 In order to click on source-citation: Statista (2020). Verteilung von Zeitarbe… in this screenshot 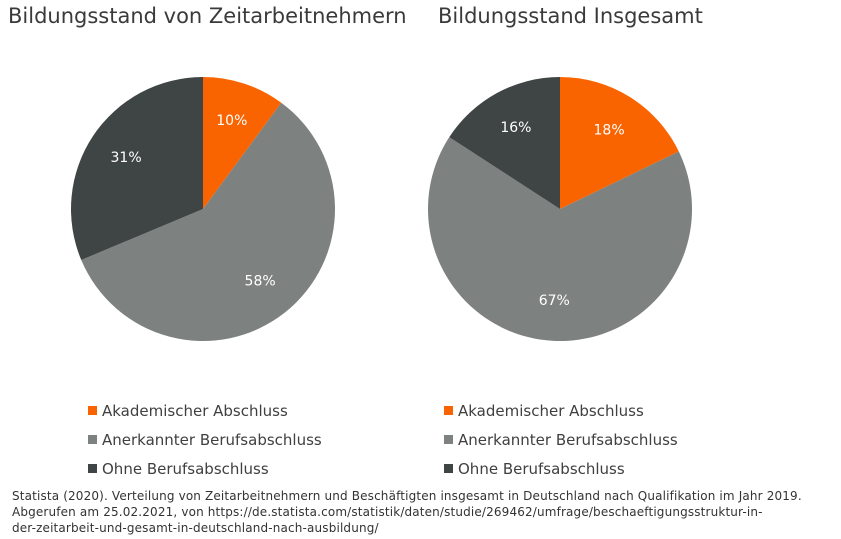, I will do `click(426, 512)`.